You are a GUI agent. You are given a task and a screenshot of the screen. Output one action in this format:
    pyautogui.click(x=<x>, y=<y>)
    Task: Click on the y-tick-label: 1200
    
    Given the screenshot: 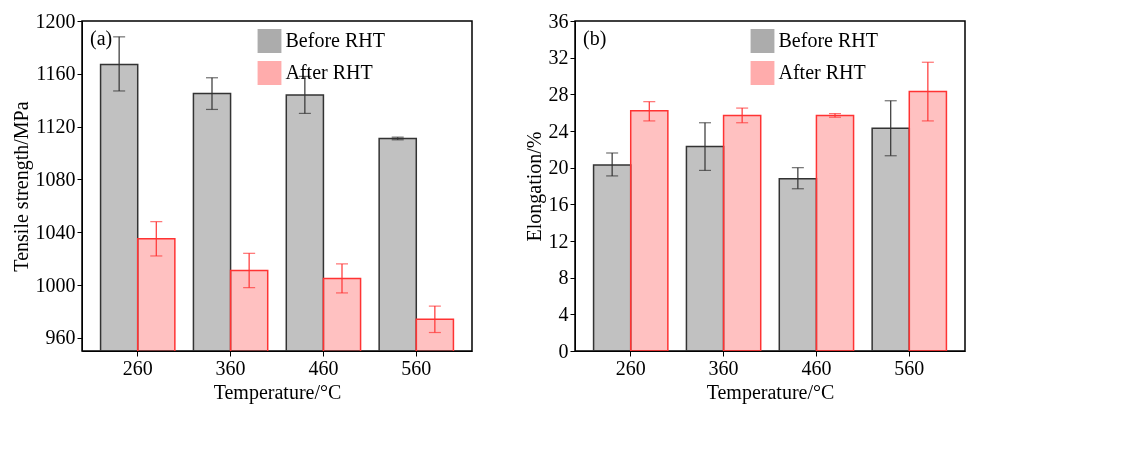 What is the action you would take?
    pyautogui.click(x=55, y=20)
    